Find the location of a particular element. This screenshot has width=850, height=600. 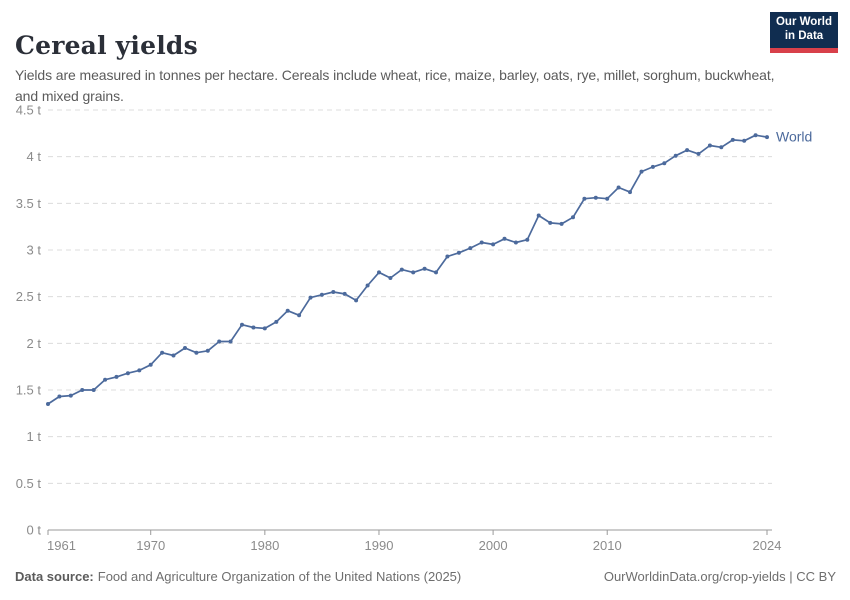

y-axis-tick-label: 2.5 t is located at coordinates (29, 296).